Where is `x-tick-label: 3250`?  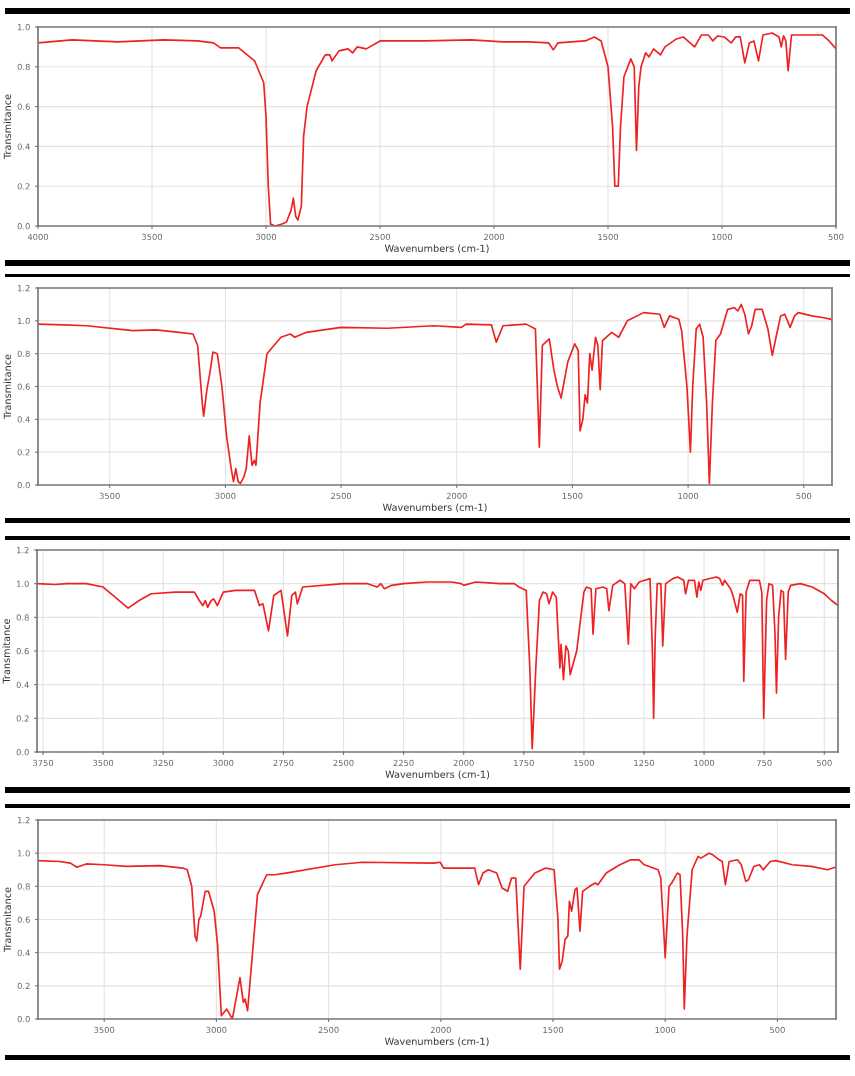
x-tick-label: 3250 is located at coordinates (163, 763).